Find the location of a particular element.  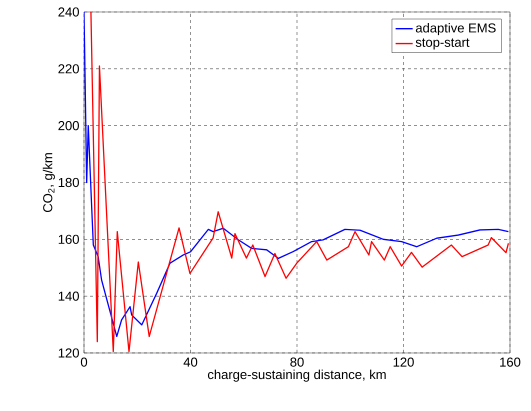

y-tick-label: 200 is located at coordinates (68, 125).